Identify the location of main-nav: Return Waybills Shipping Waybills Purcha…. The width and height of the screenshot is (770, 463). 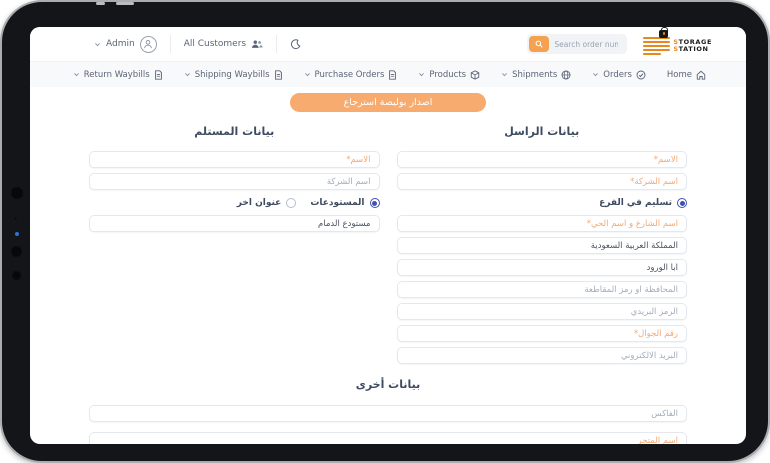
(388, 74).